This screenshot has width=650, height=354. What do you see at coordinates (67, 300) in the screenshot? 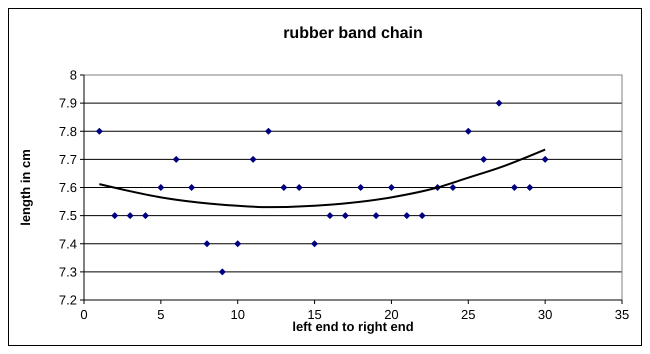
I see `y-tick-label: 7.2` at bounding box center [67, 300].